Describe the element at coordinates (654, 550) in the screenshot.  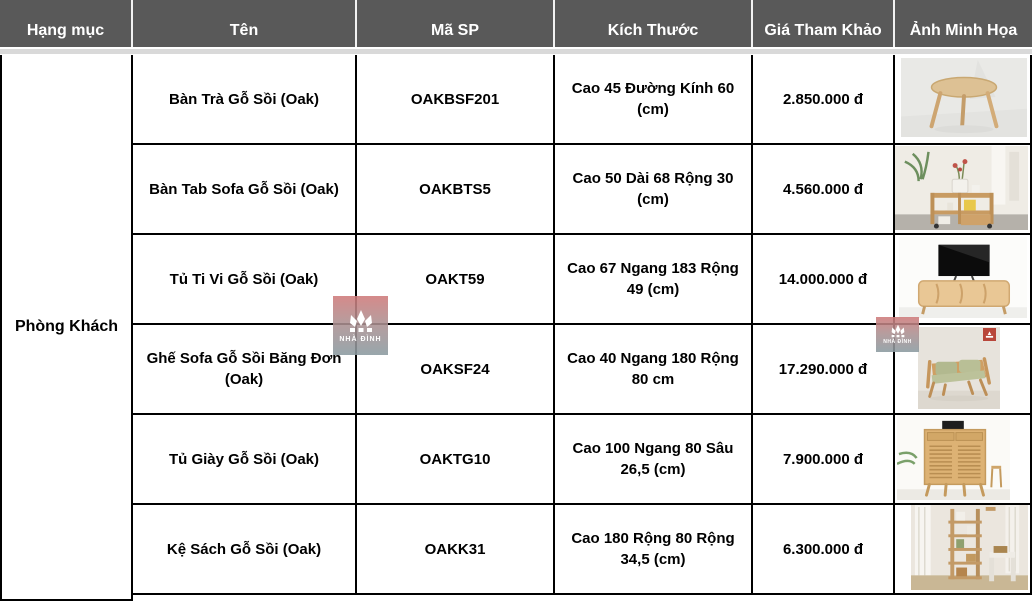
I see `size-cell: Cao 180 Rộng 80 Rộng 34,5 (cm)` at that location.